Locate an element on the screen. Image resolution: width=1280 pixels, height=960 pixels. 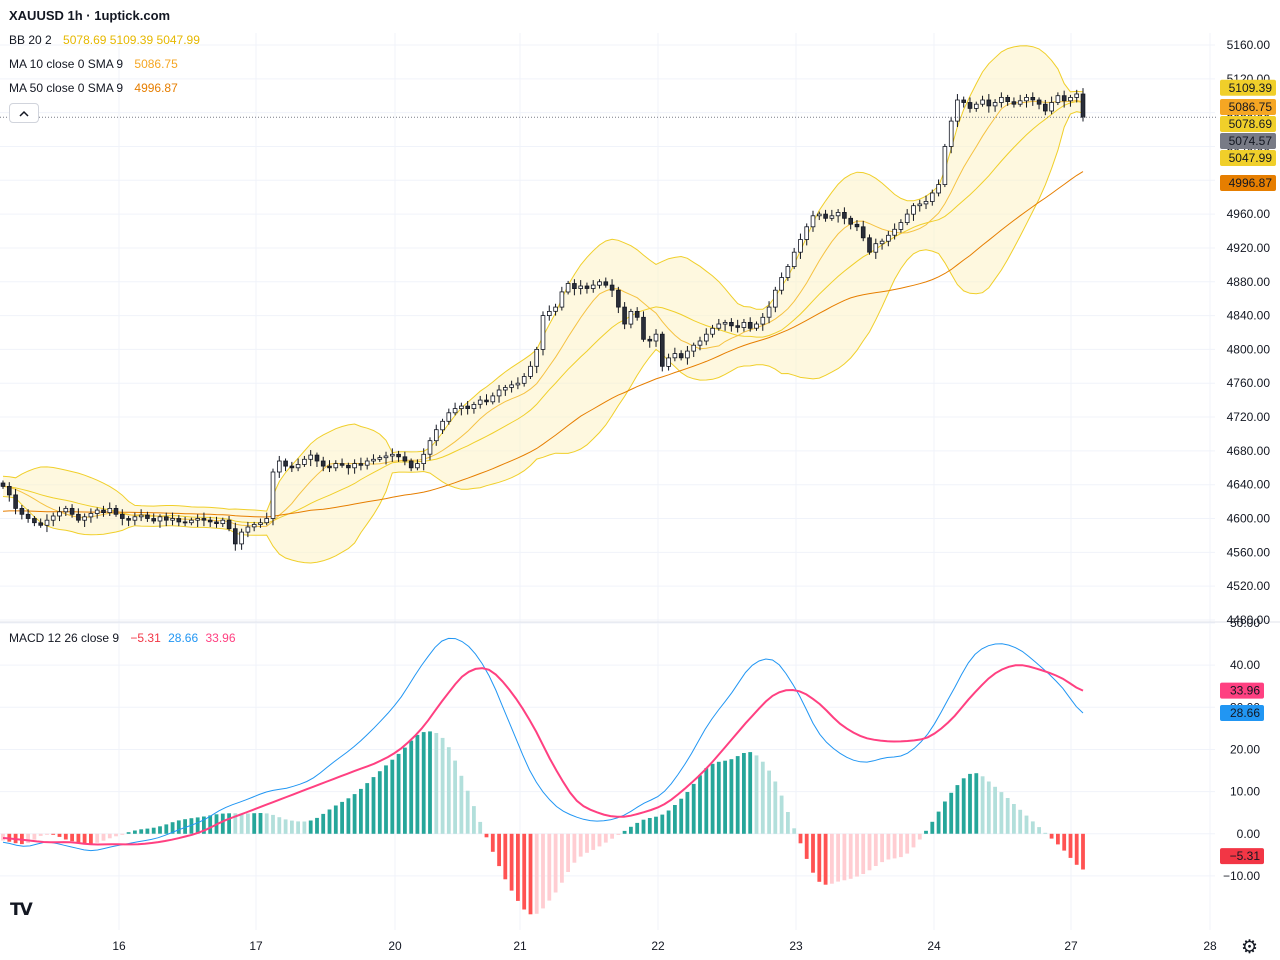
ma50-legend: MA 50 close 0 SMA 9 4996.87 is located at coordinates (93, 88).